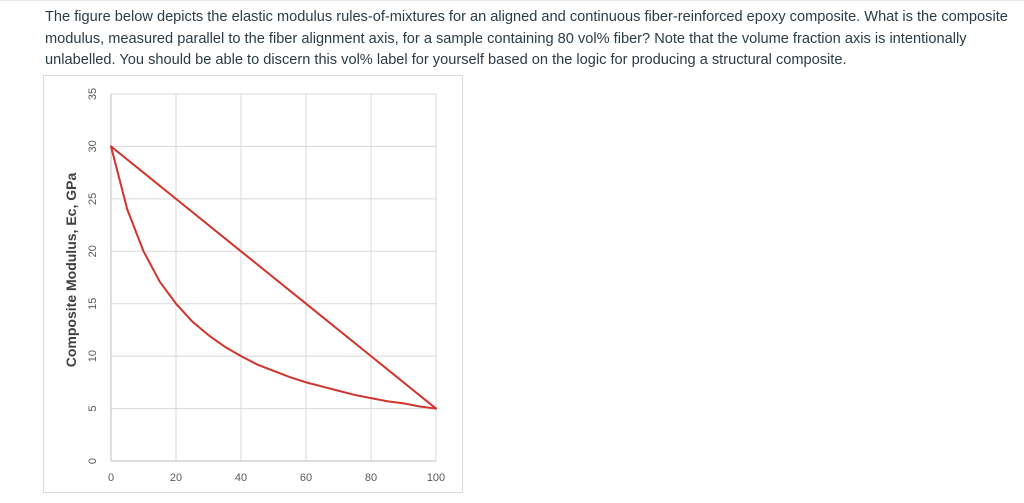  Describe the element at coordinates (111, 478) in the screenshot. I see `x-tick-label: 0` at that location.